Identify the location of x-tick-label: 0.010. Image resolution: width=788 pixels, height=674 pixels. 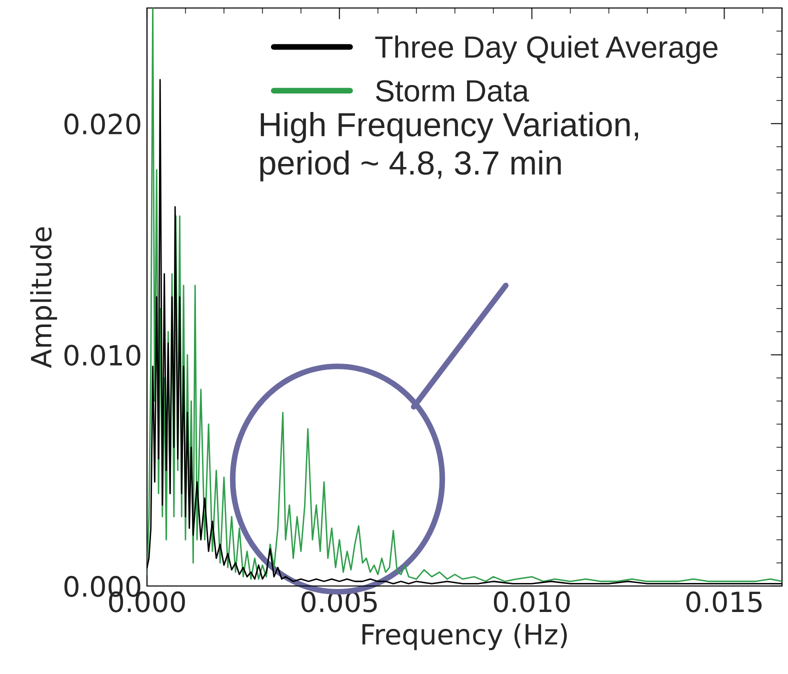
(532, 601).